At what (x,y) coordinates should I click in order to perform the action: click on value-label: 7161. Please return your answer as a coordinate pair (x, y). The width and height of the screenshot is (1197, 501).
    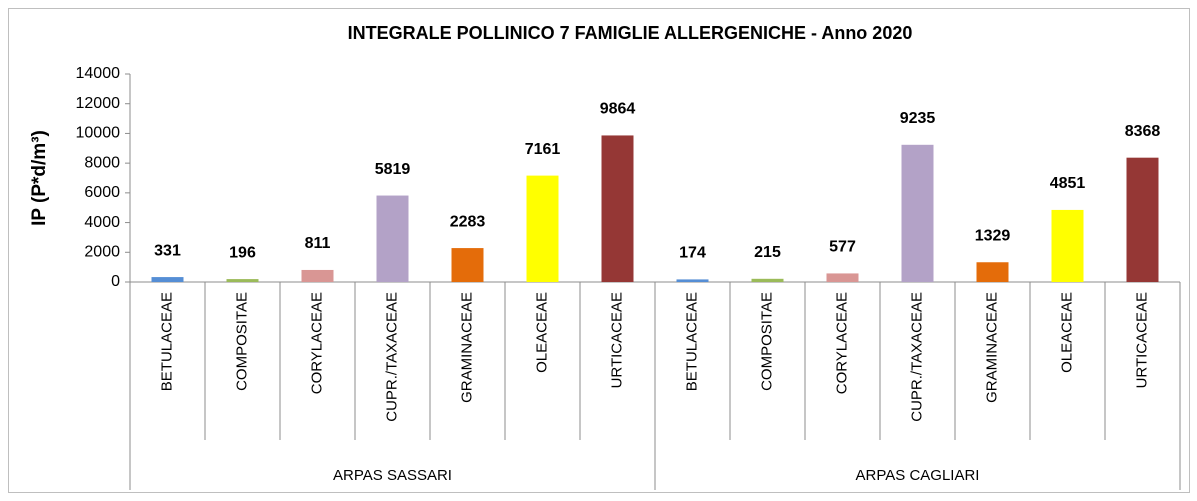
    Looking at the image, I should click on (543, 149).